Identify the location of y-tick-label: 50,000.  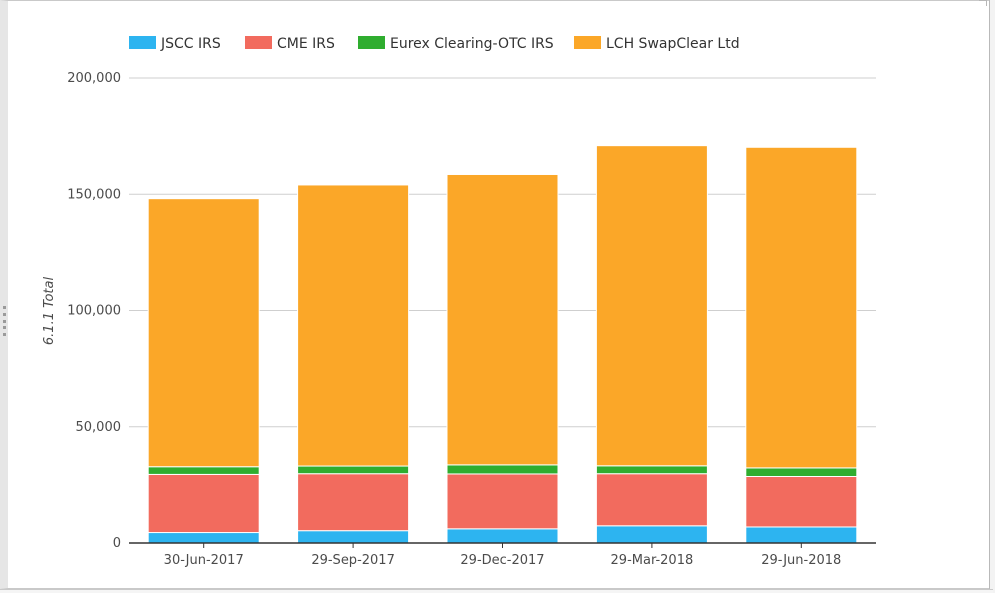
(99, 427).